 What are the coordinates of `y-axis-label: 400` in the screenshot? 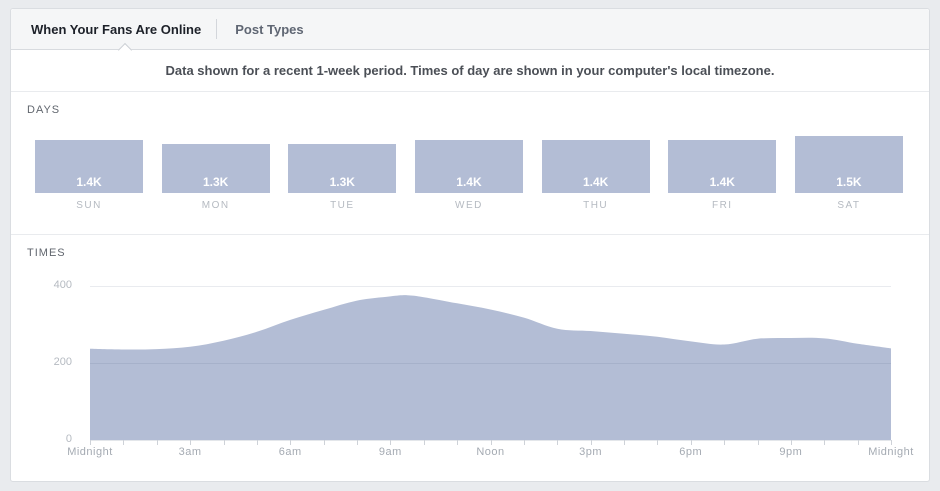 It's located at (62, 285).